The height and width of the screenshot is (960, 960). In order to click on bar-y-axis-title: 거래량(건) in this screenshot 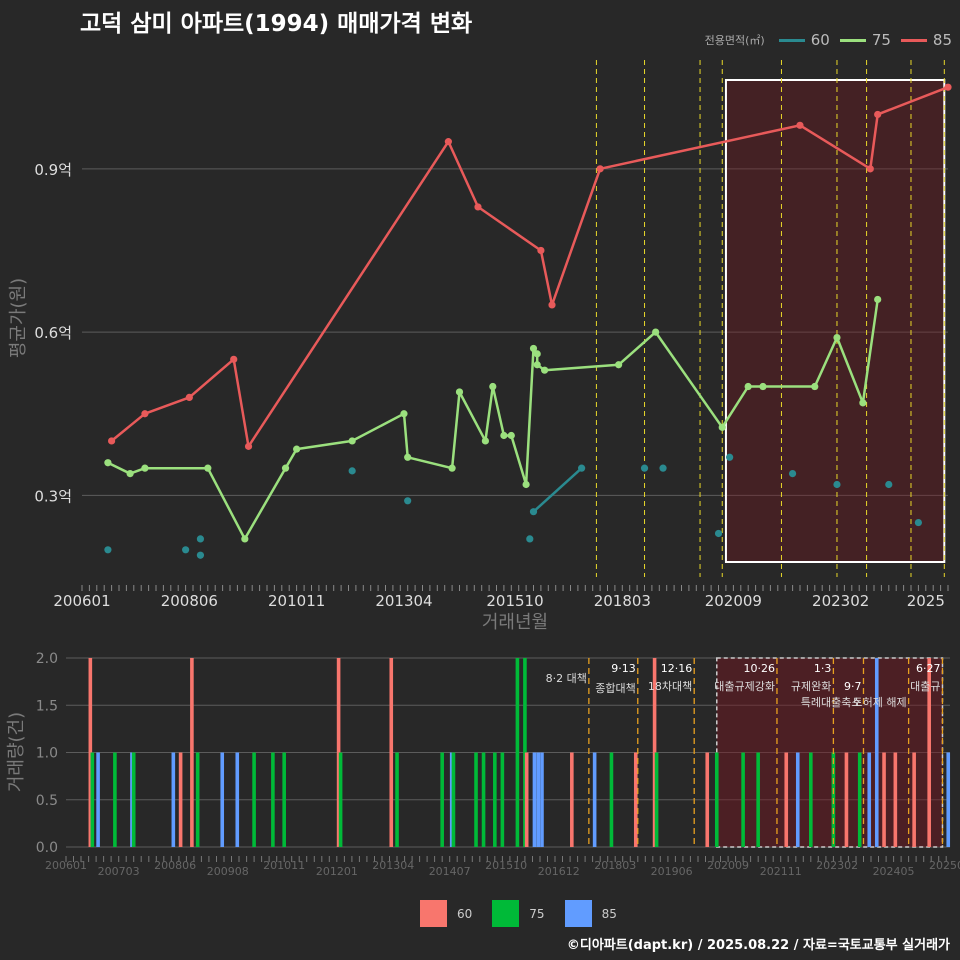, I will do `click(16, 752)`.